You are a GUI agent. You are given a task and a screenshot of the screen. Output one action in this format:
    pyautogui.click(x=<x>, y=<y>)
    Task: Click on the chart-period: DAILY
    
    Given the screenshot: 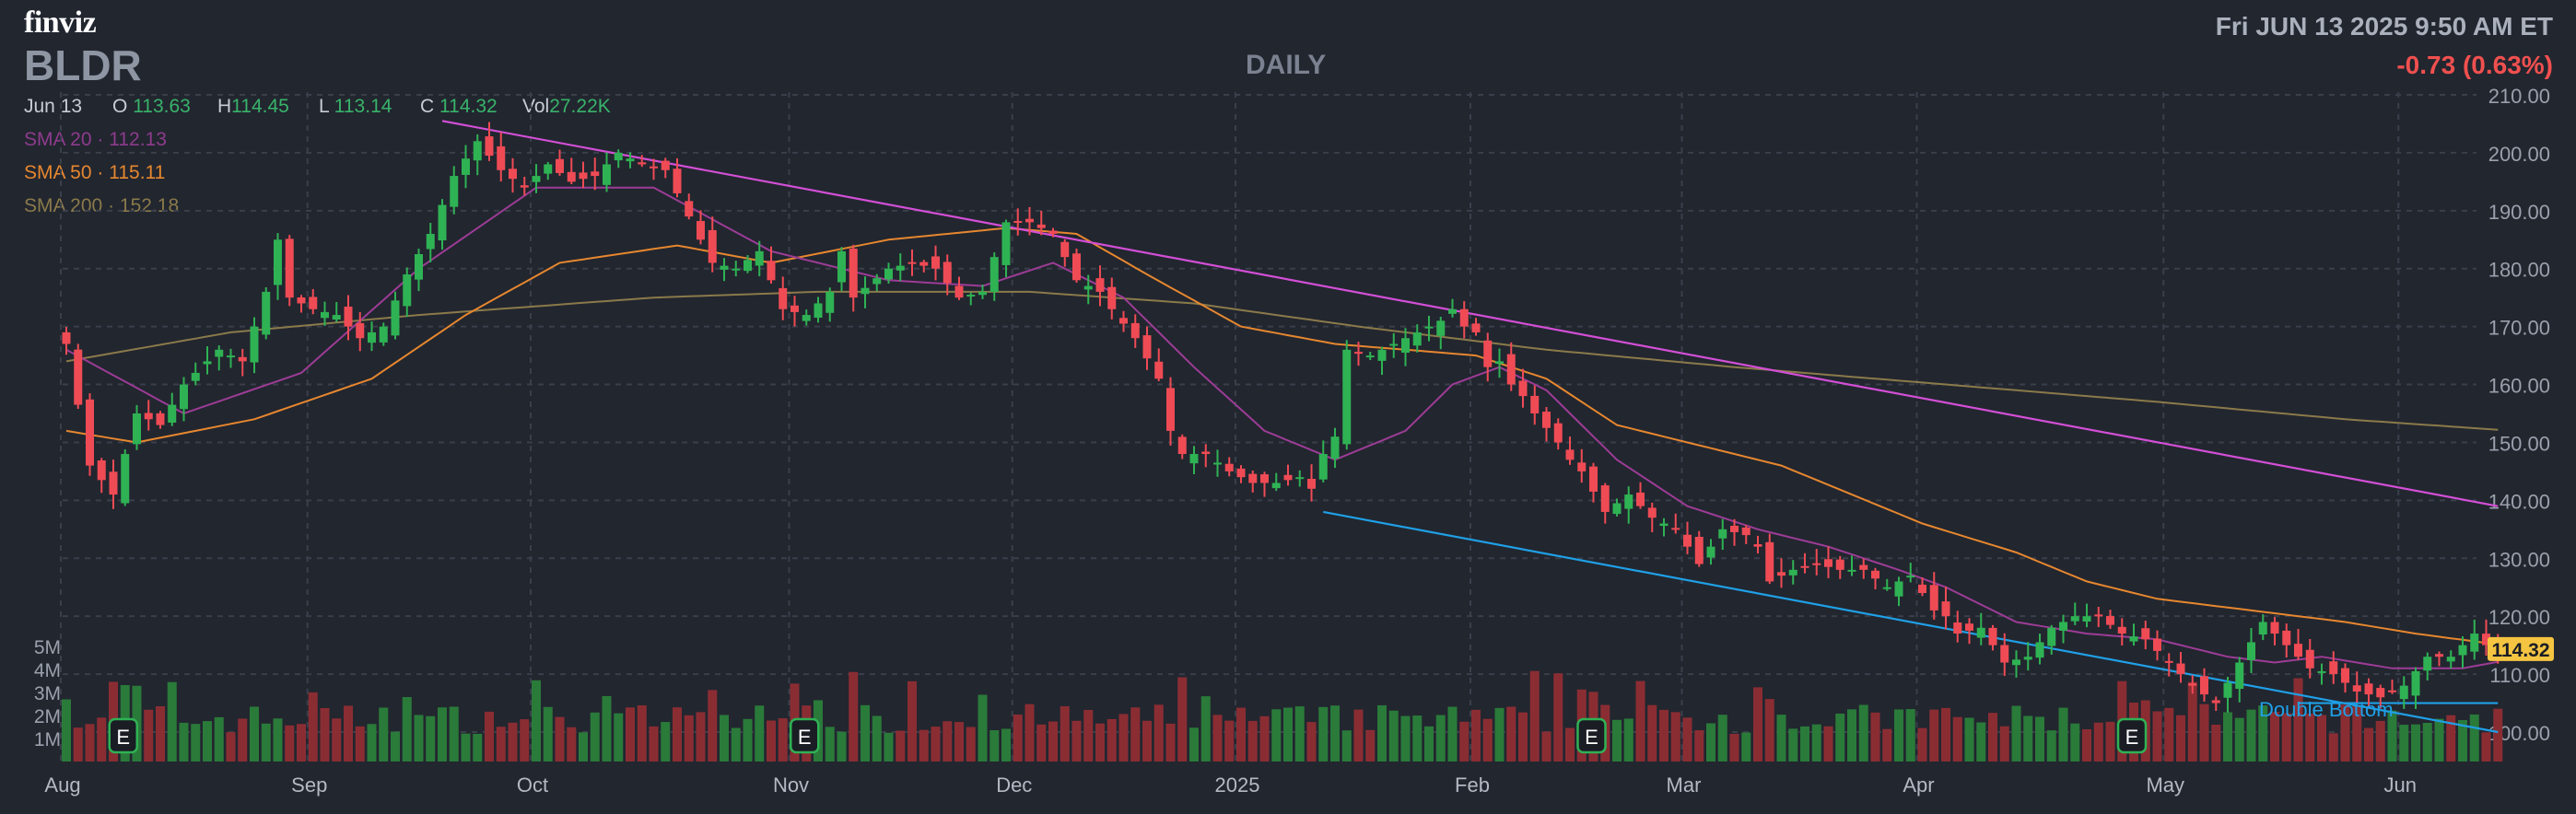 What is the action you would take?
    pyautogui.click(x=1286, y=65)
    